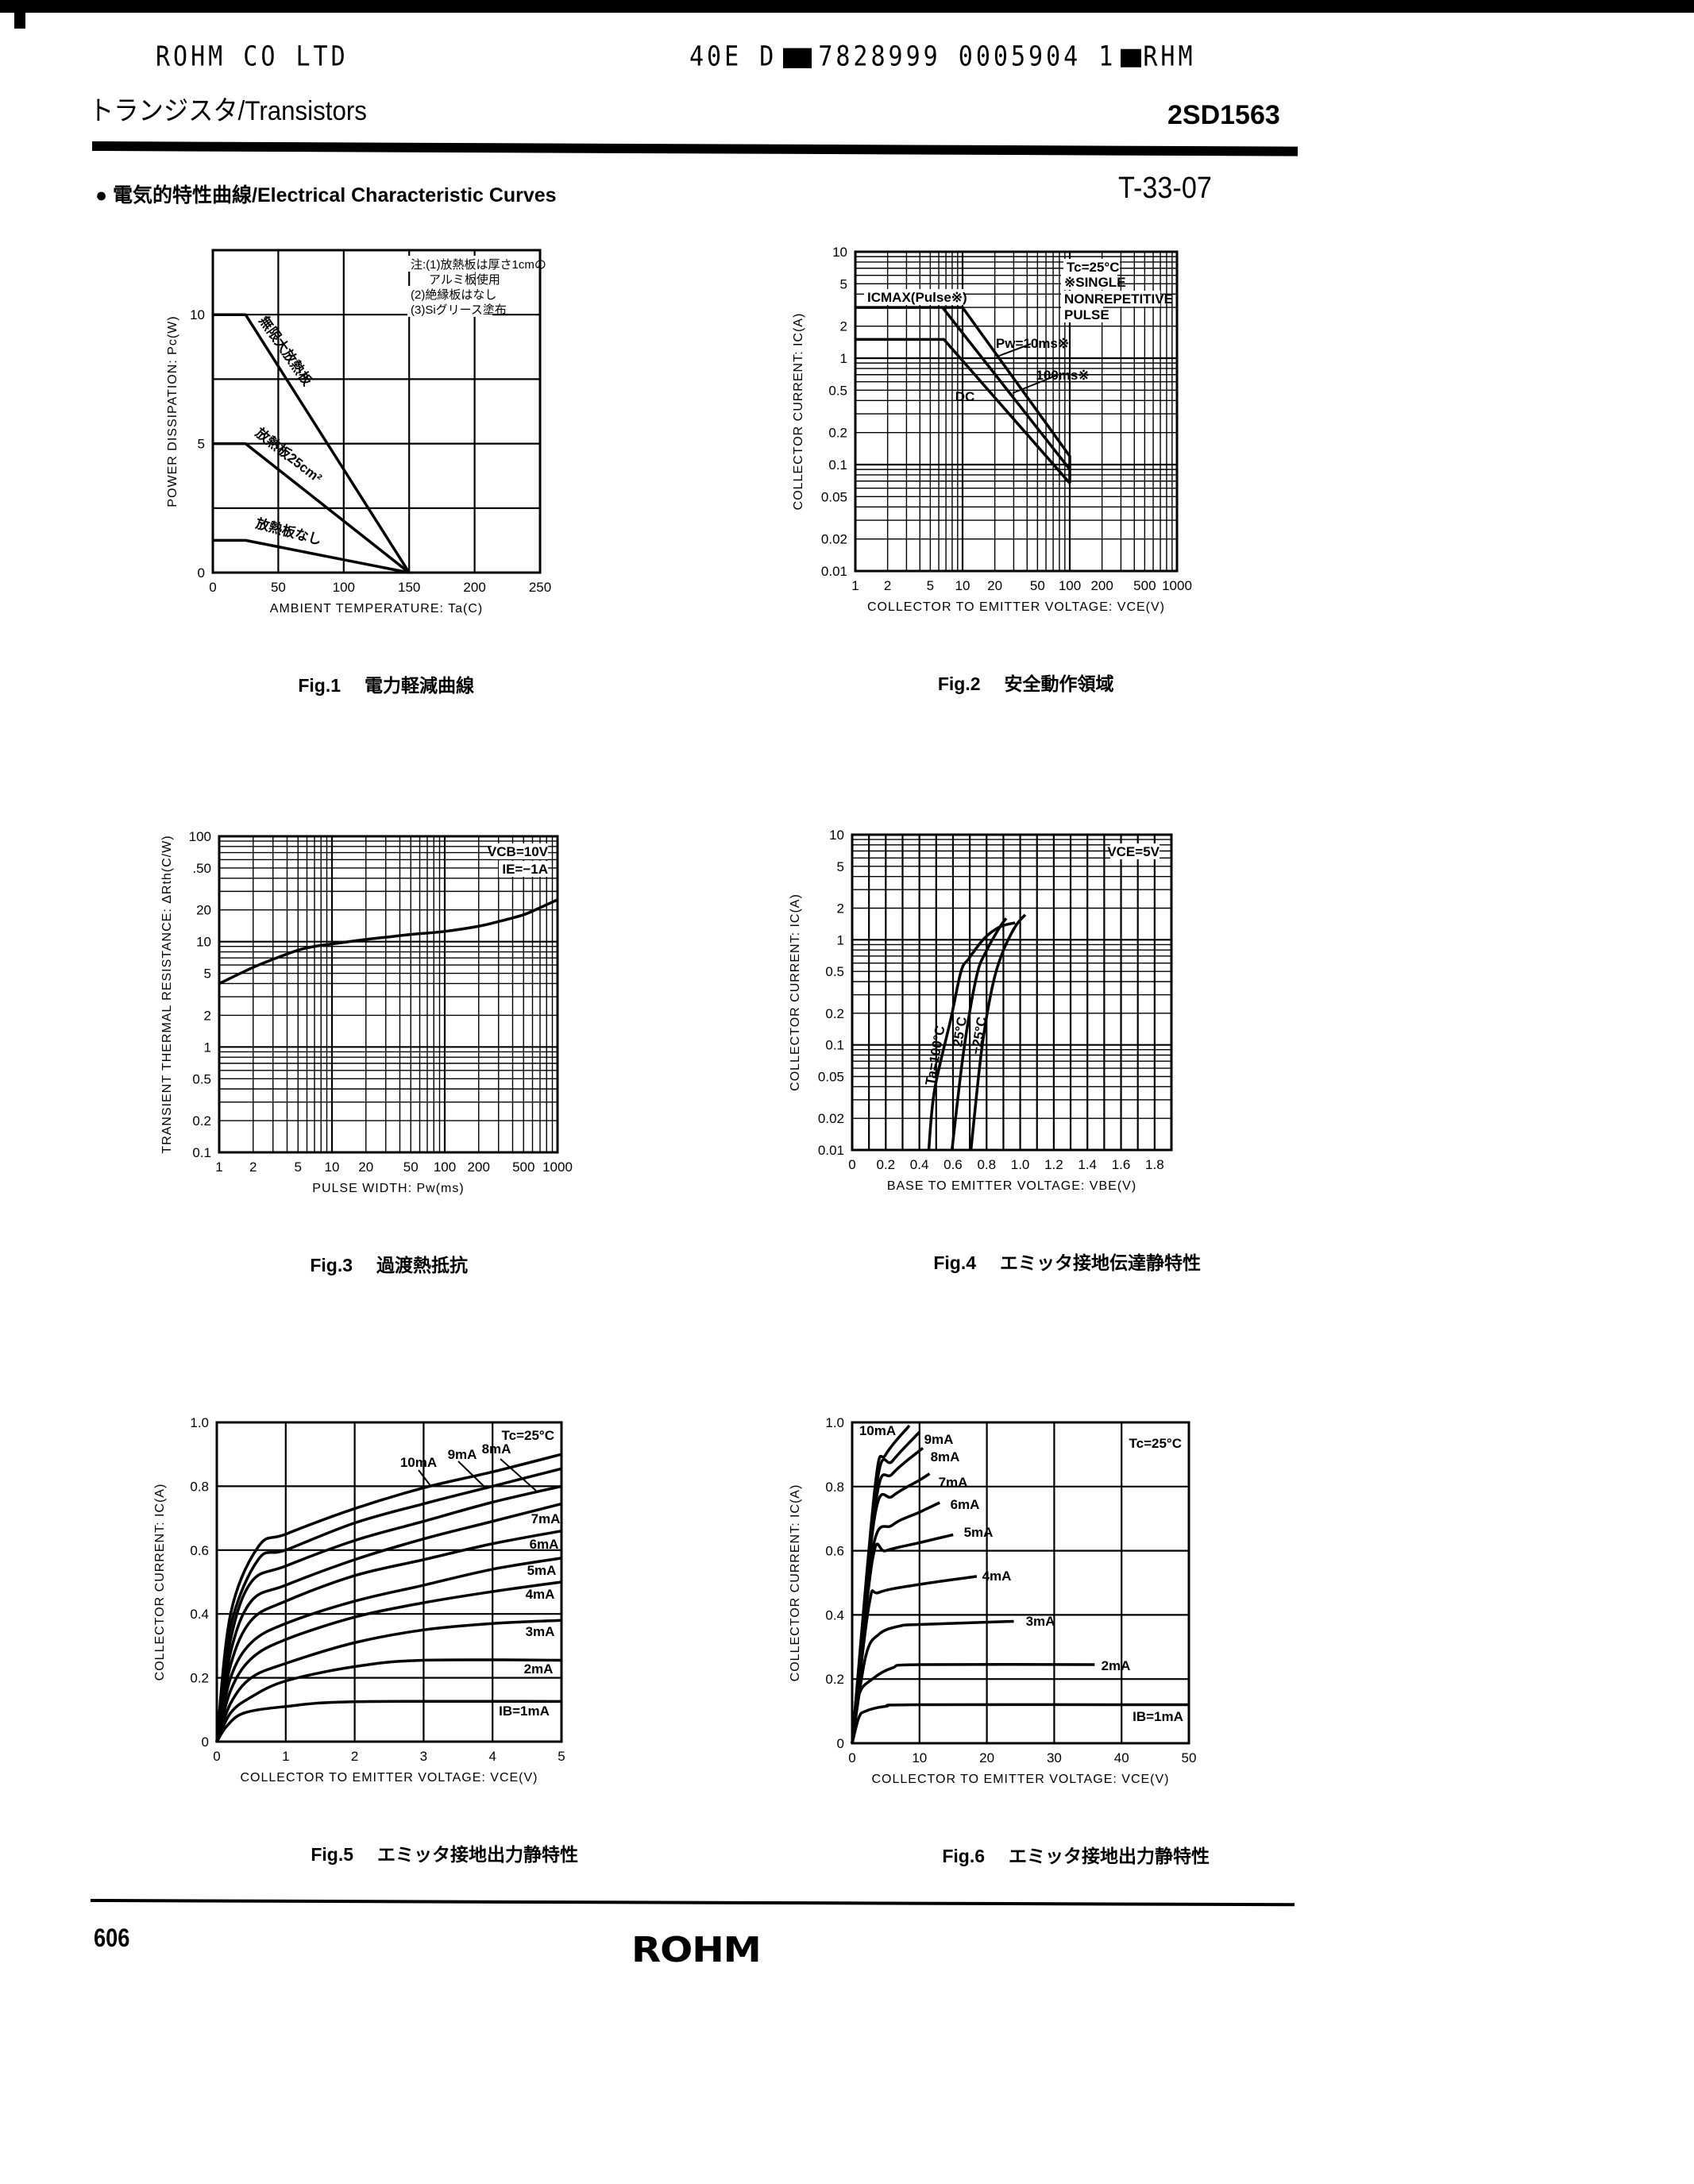 The width and height of the screenshot is (1694, 2184). I want to click on series-label: 7mA, so click(546, 1518).